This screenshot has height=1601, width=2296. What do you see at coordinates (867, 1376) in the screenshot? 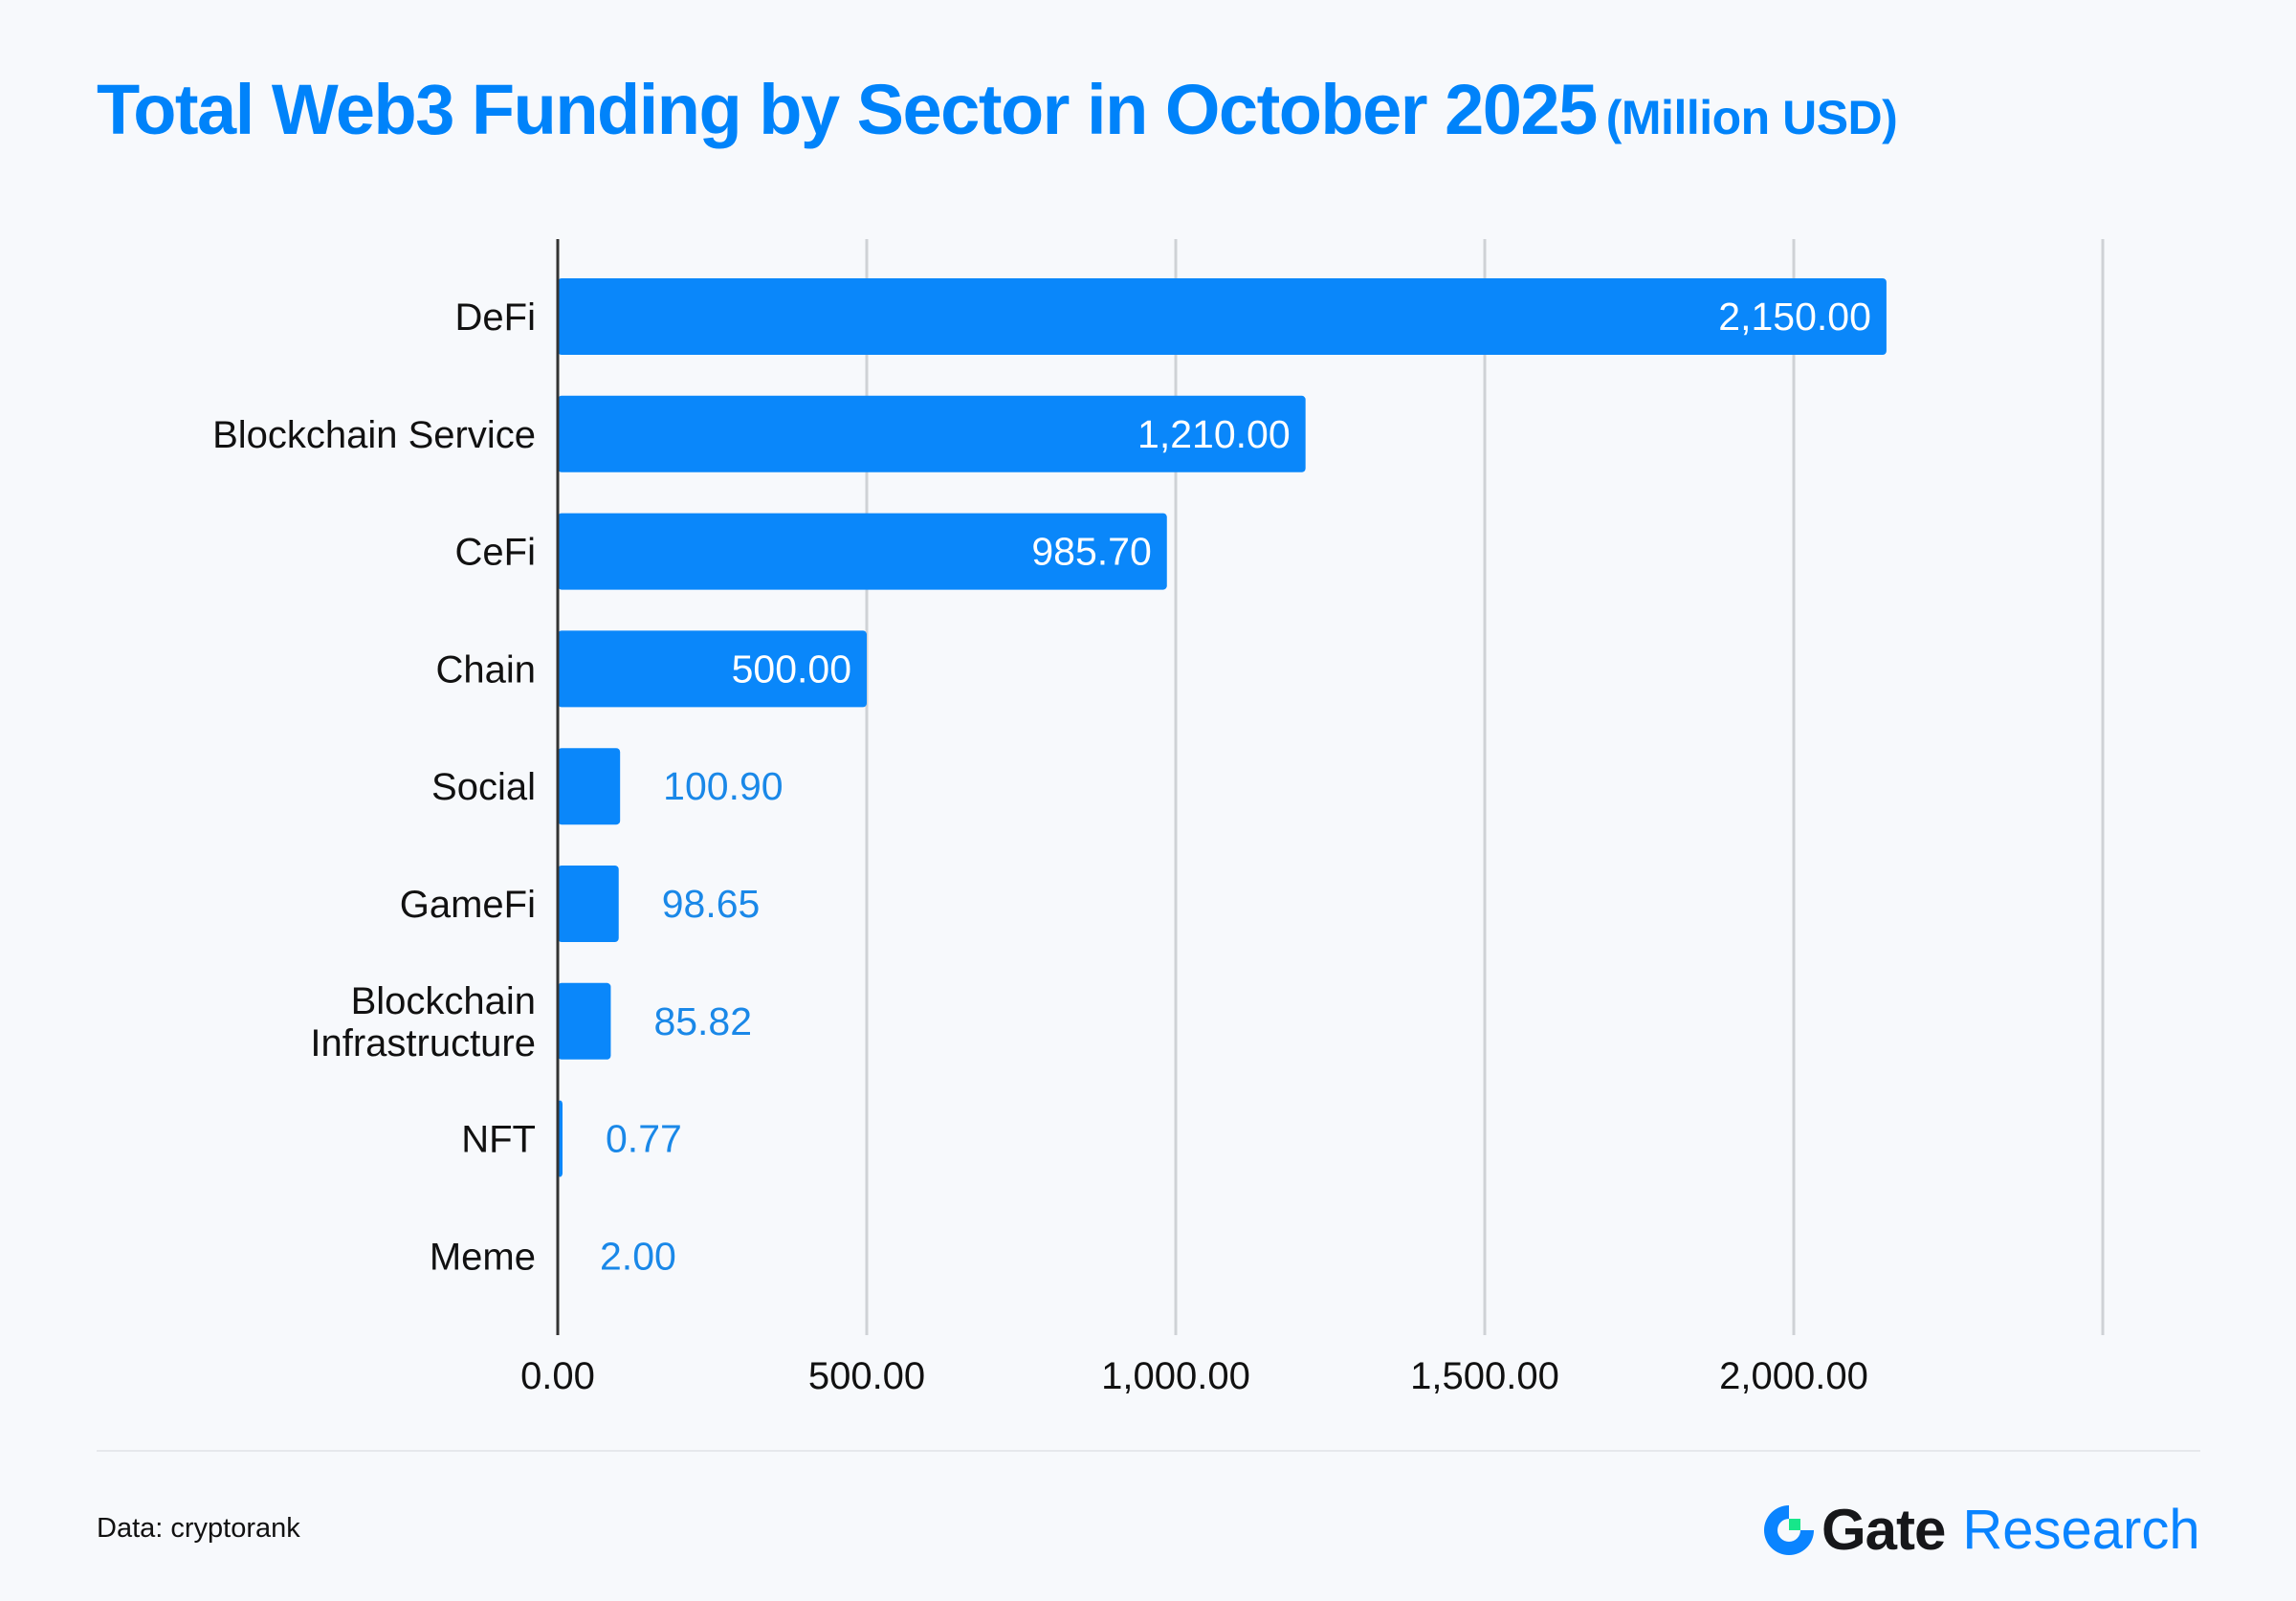
I see `x-tick-label: 500.00` at bounding box center [867, 1376].